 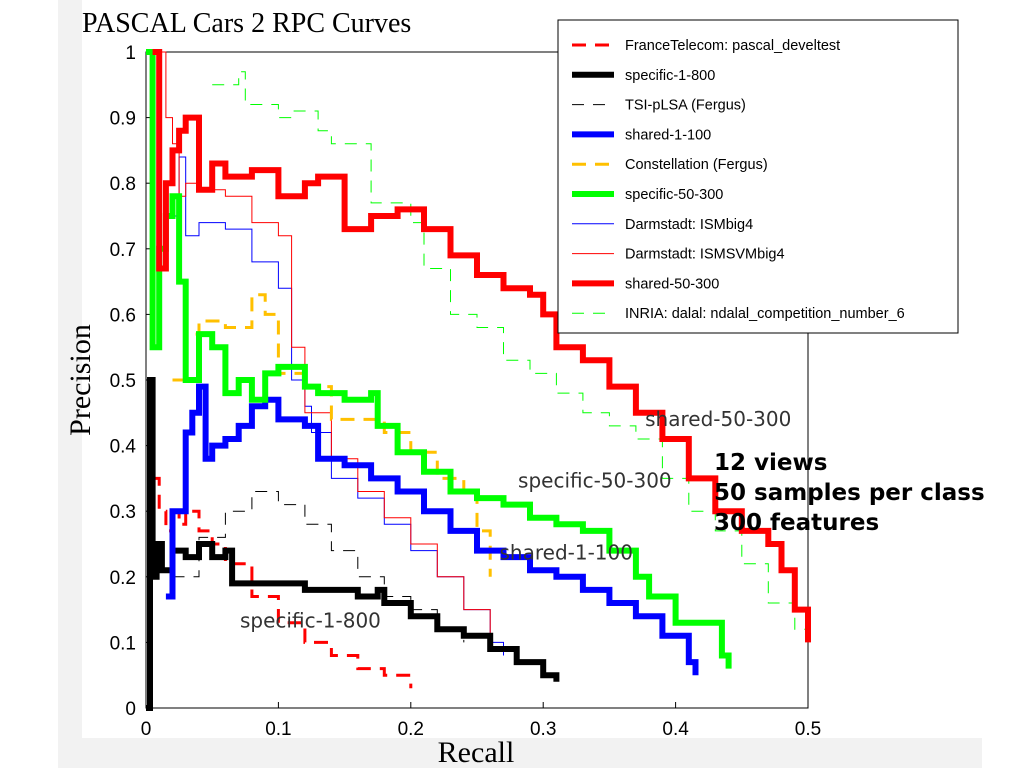 What do you see at coordinates (696, 165) in the screenshot?
I see `legend-label: Constellation (Fergus)` at bounding box center [696, 165].